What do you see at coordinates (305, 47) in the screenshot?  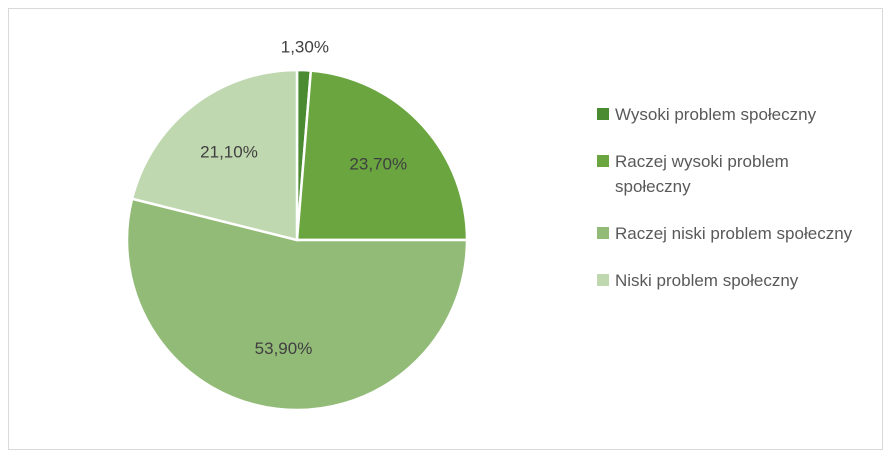 I see `data-label: 1,30%` at bounding box center [305, 47].